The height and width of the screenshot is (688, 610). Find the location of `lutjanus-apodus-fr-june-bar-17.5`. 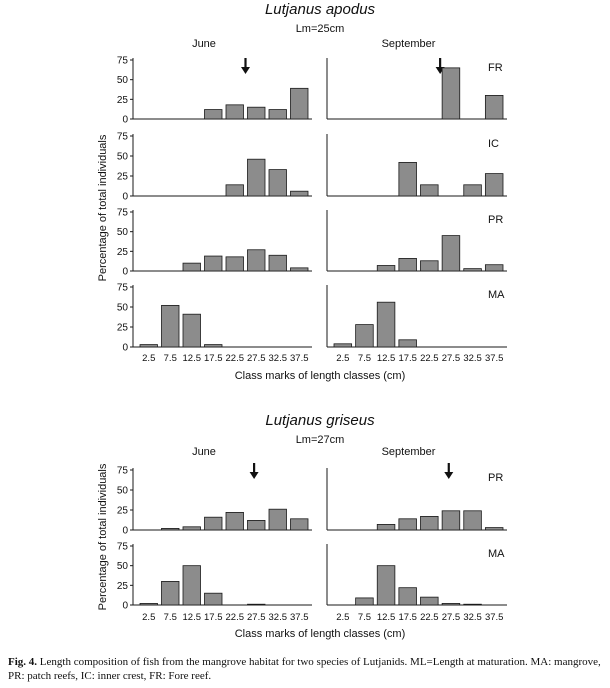

lutjanus-apodus-fr-june-bar-17.5 is located at coordinates (213, 114).